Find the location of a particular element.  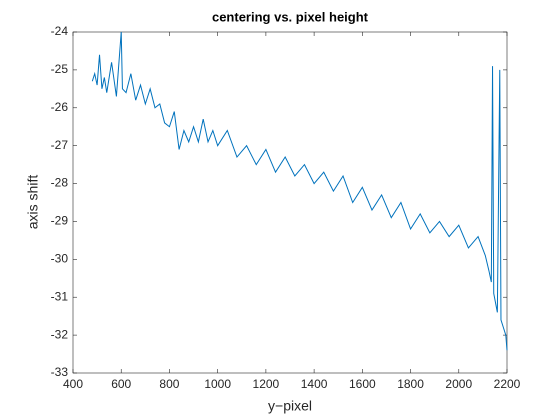

x-tick-label: 1000 is located at coordinates (217, 384).